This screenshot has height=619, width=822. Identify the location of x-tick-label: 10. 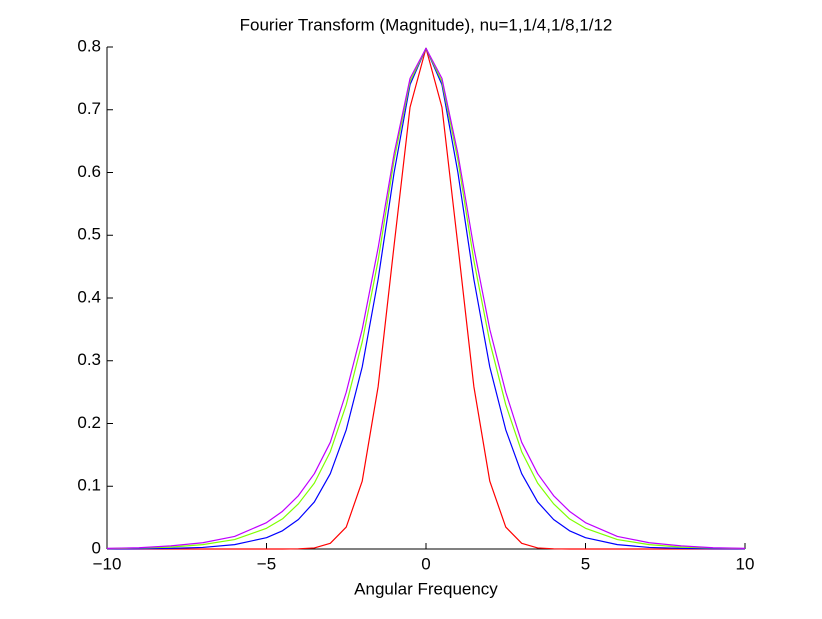
(745, 563).